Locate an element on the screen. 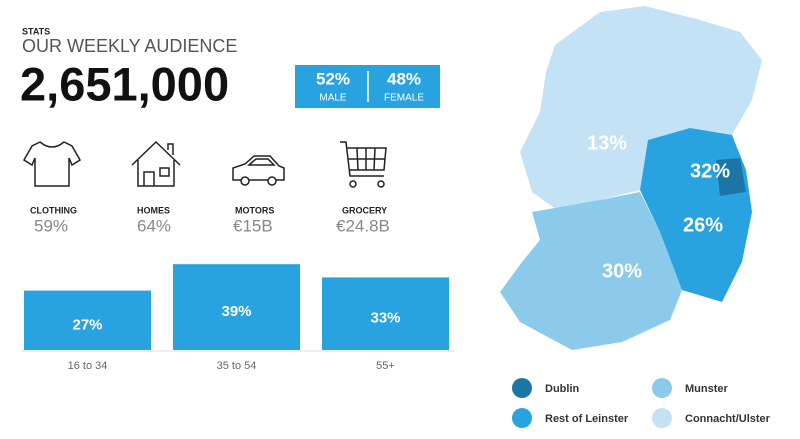  audience-number: 2,651,000 is located at coordinates (124, 83).